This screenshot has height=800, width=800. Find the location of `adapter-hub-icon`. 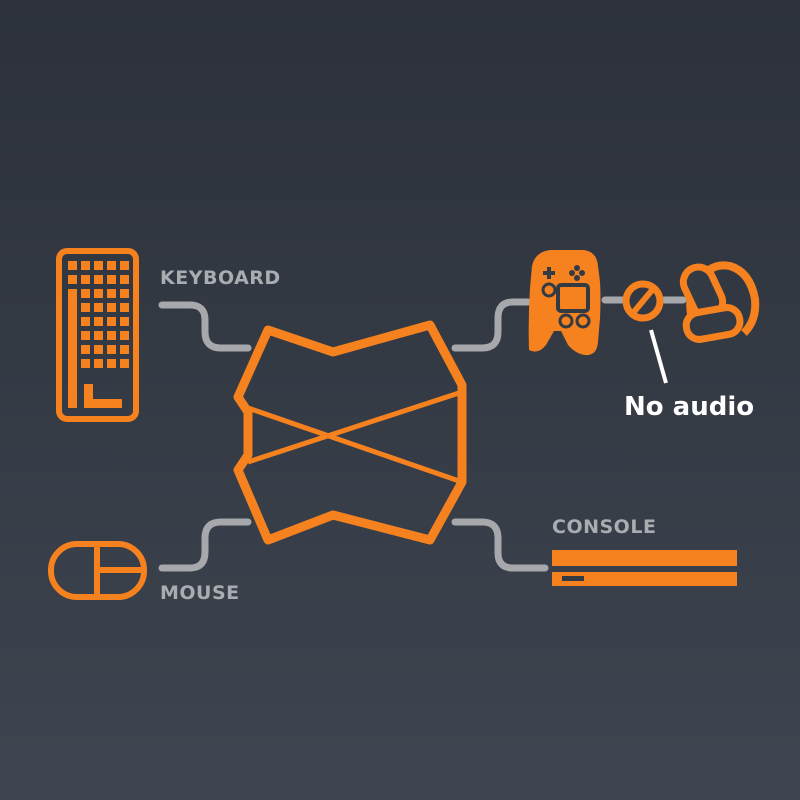

adapter-hub-icon is located at coordinates (350, 432).